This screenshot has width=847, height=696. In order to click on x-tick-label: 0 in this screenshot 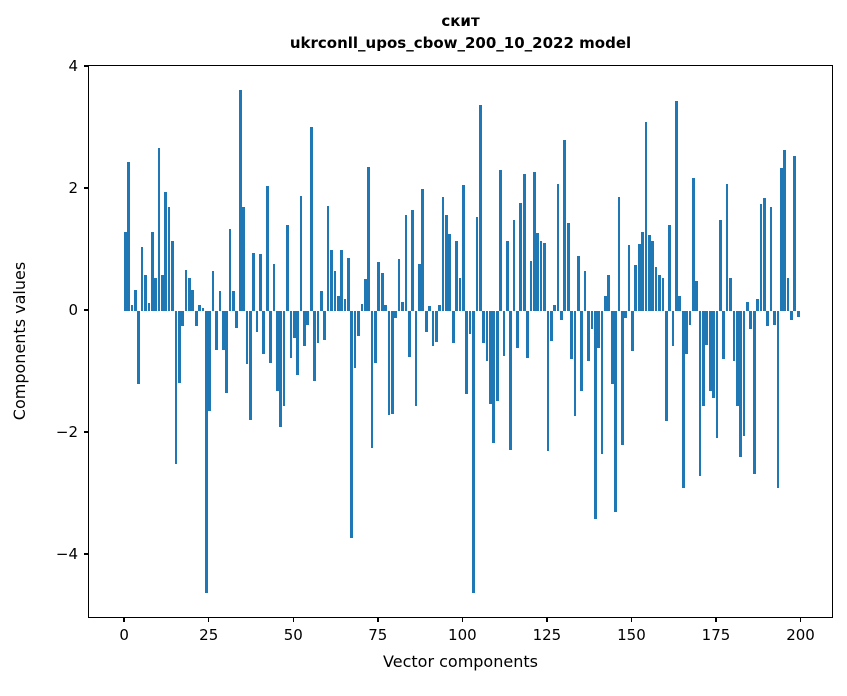, I will do `click(124, 635)`.